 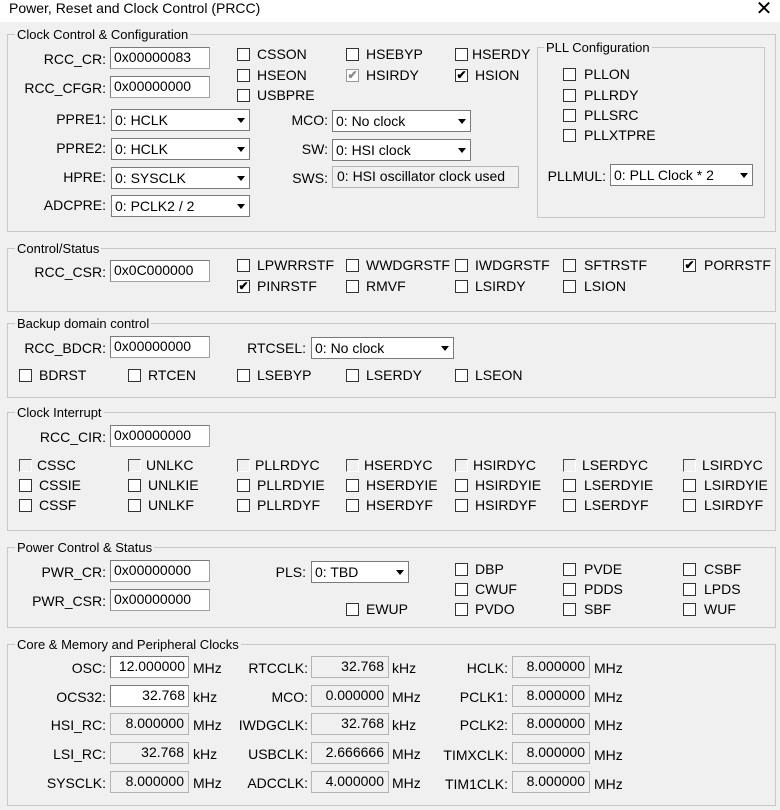 What do you see at coordinates (25, 505) in the screenshot?
I see `checkbox-cssf` at bounding box center [25, 505].